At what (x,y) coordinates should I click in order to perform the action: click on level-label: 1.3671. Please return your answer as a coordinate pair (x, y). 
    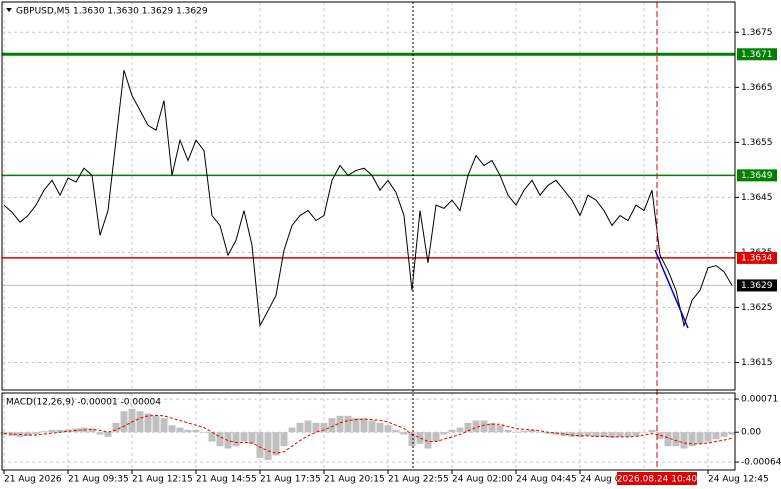
    Looking at the image, I should click on (757, 55).